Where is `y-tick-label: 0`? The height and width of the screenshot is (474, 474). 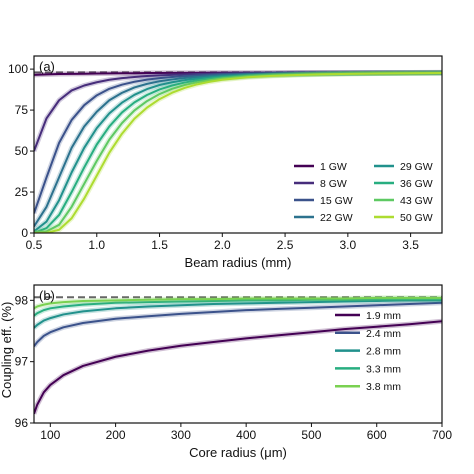
y-tick-label: 0 is located at coordinates (24, 233).